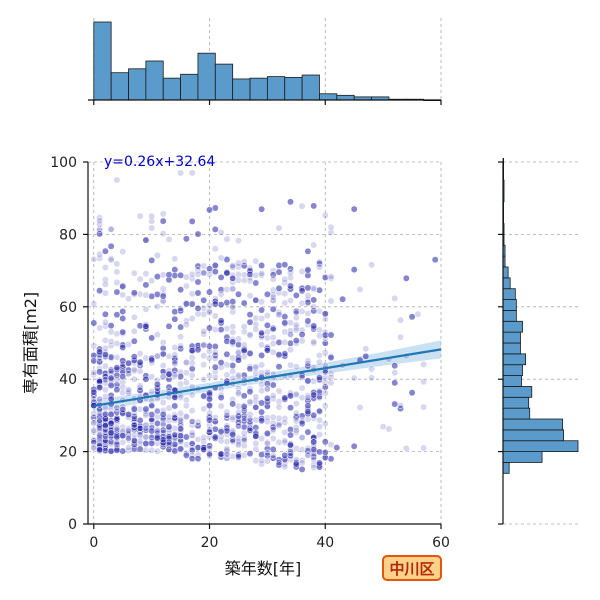  Describe the element at coordinates (412, 568) in the screenshot. I see `ward-badge: 中川区` at that location.